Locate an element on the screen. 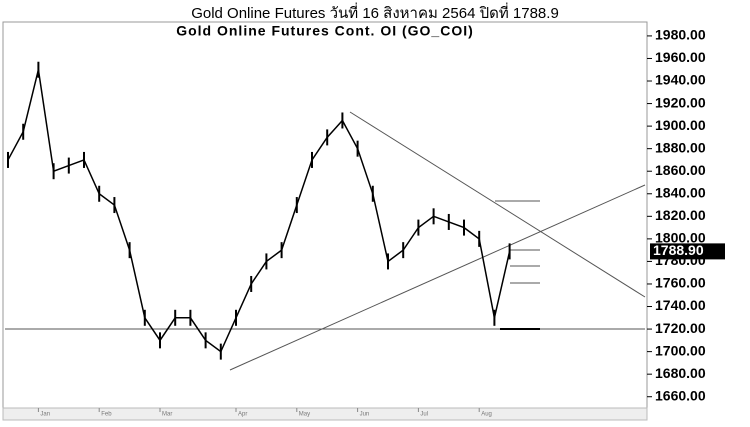 The height and width of the screenshot is (427, 750). y-tick-label: 1680.00 is located at coordinates (680, 373).